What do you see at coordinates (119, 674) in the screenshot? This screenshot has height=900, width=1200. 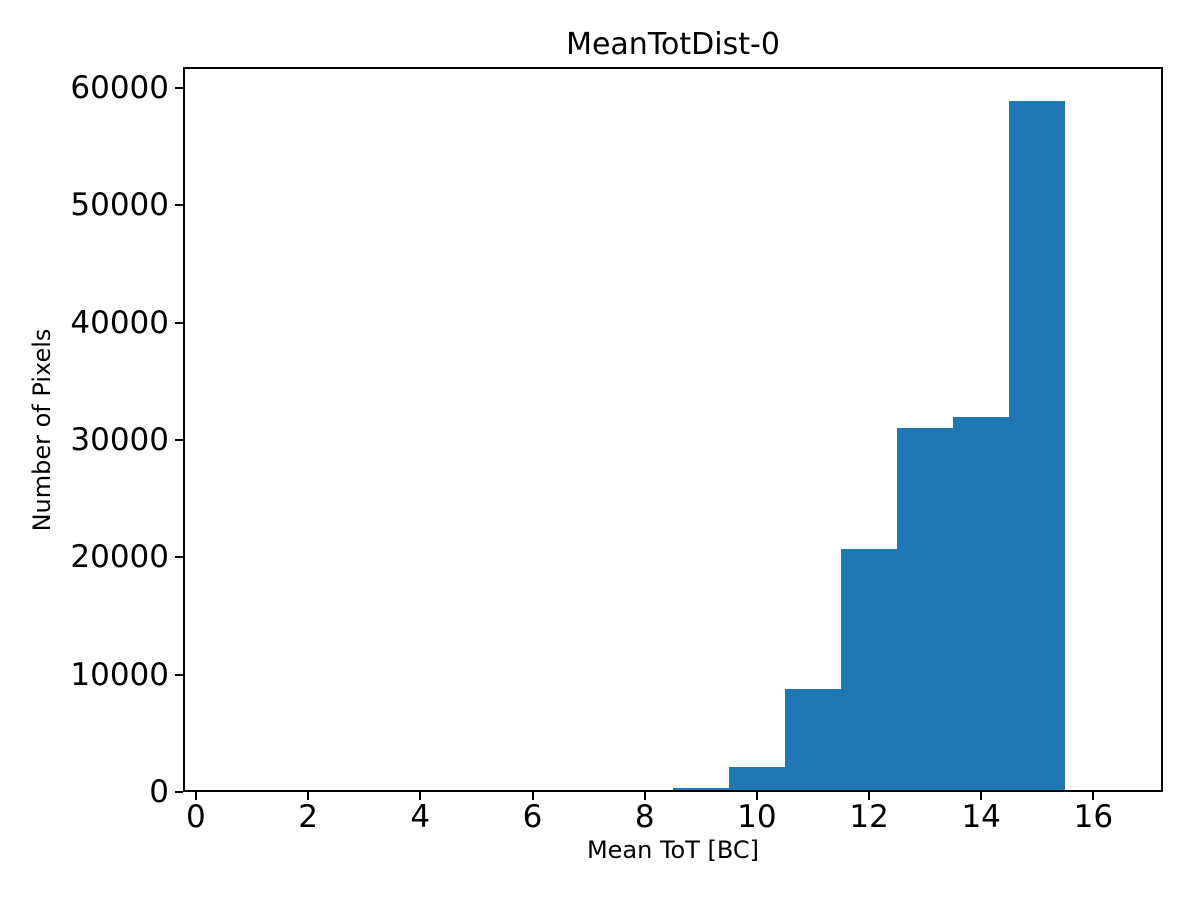 I see `y-tick-label: 10000` at bounding box center [119, 674].